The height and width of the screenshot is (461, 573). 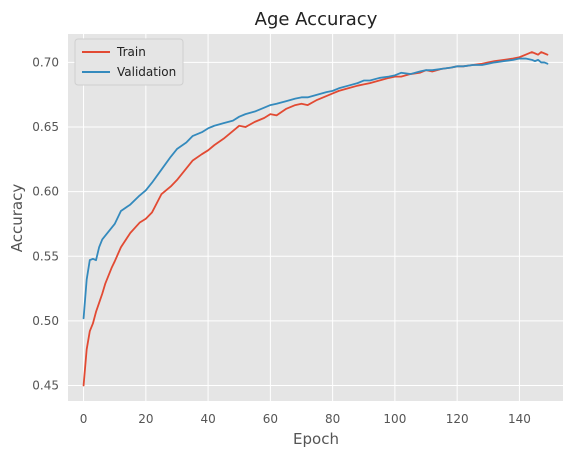 I want to click on y-tick-label: 0.65, so click(x=45, y=127).